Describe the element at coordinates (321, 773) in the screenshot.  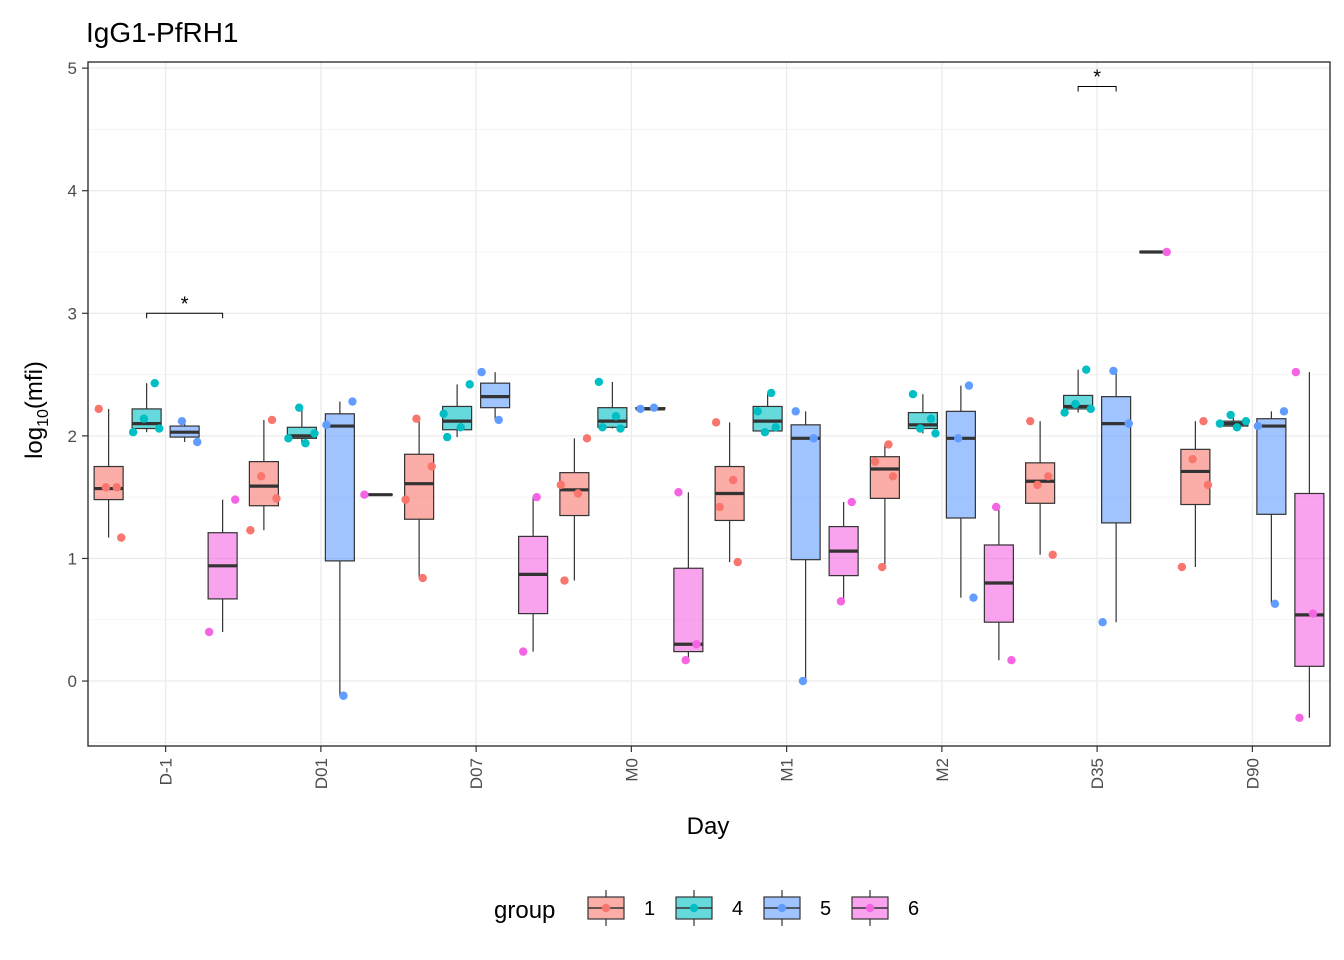
I see `x-tick-label: D01` at that location.